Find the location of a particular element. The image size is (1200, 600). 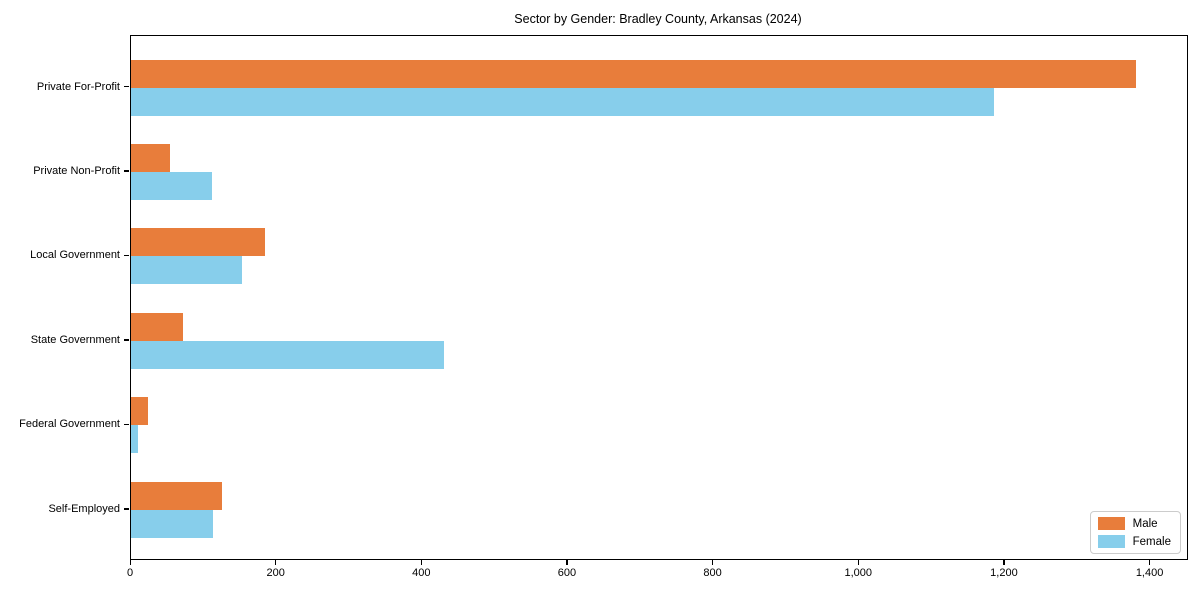

y-tick-label-private-for-profit: Private For-Profit is located at coordinates (78, 86).